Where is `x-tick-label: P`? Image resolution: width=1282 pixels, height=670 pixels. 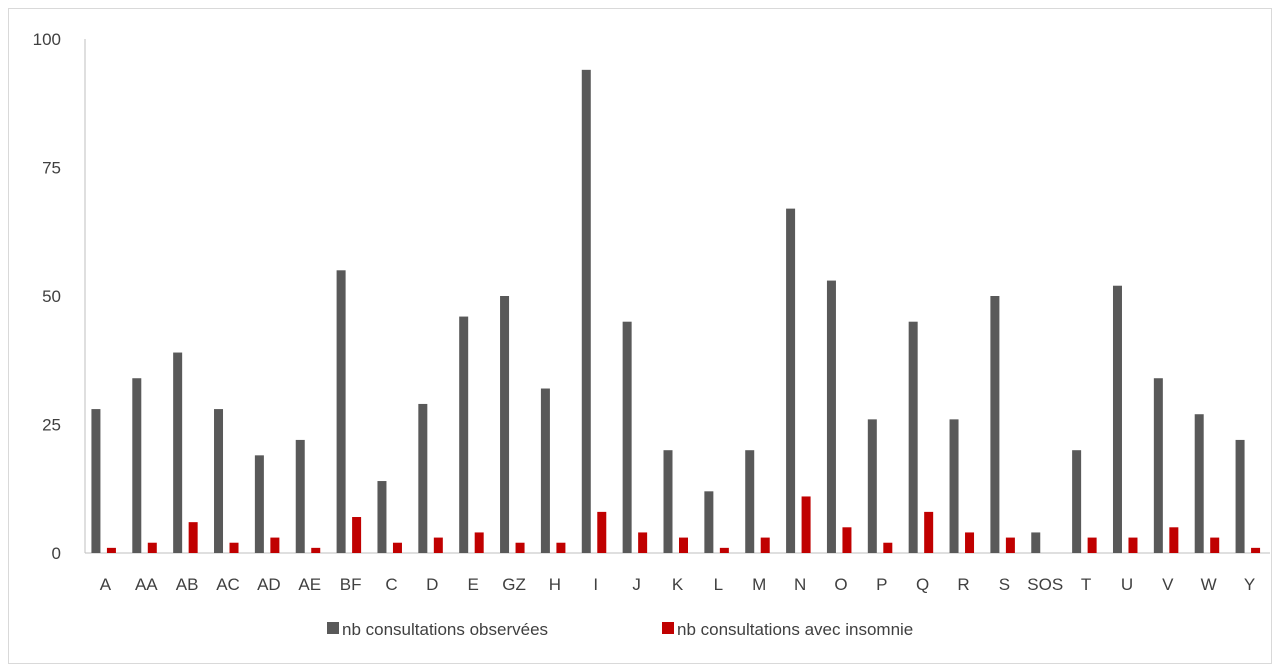 x-tick-label: P is located at coordinates (881, 584).